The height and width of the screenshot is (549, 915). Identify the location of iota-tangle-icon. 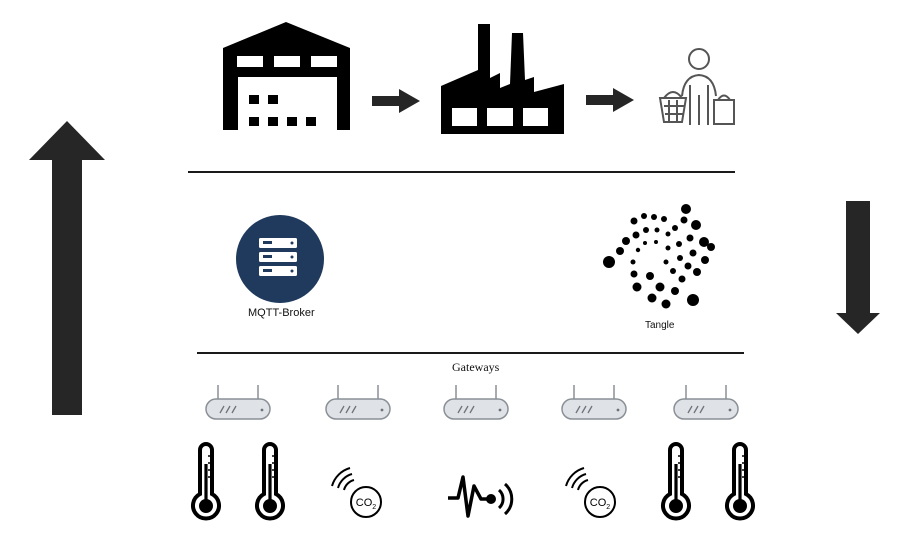
(659, 256).